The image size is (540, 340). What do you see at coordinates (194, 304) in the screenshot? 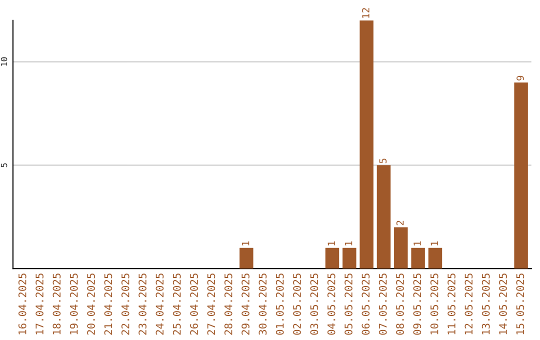
I see `x-tick-label: 26.04.2025` at bounding box center [194, 304].